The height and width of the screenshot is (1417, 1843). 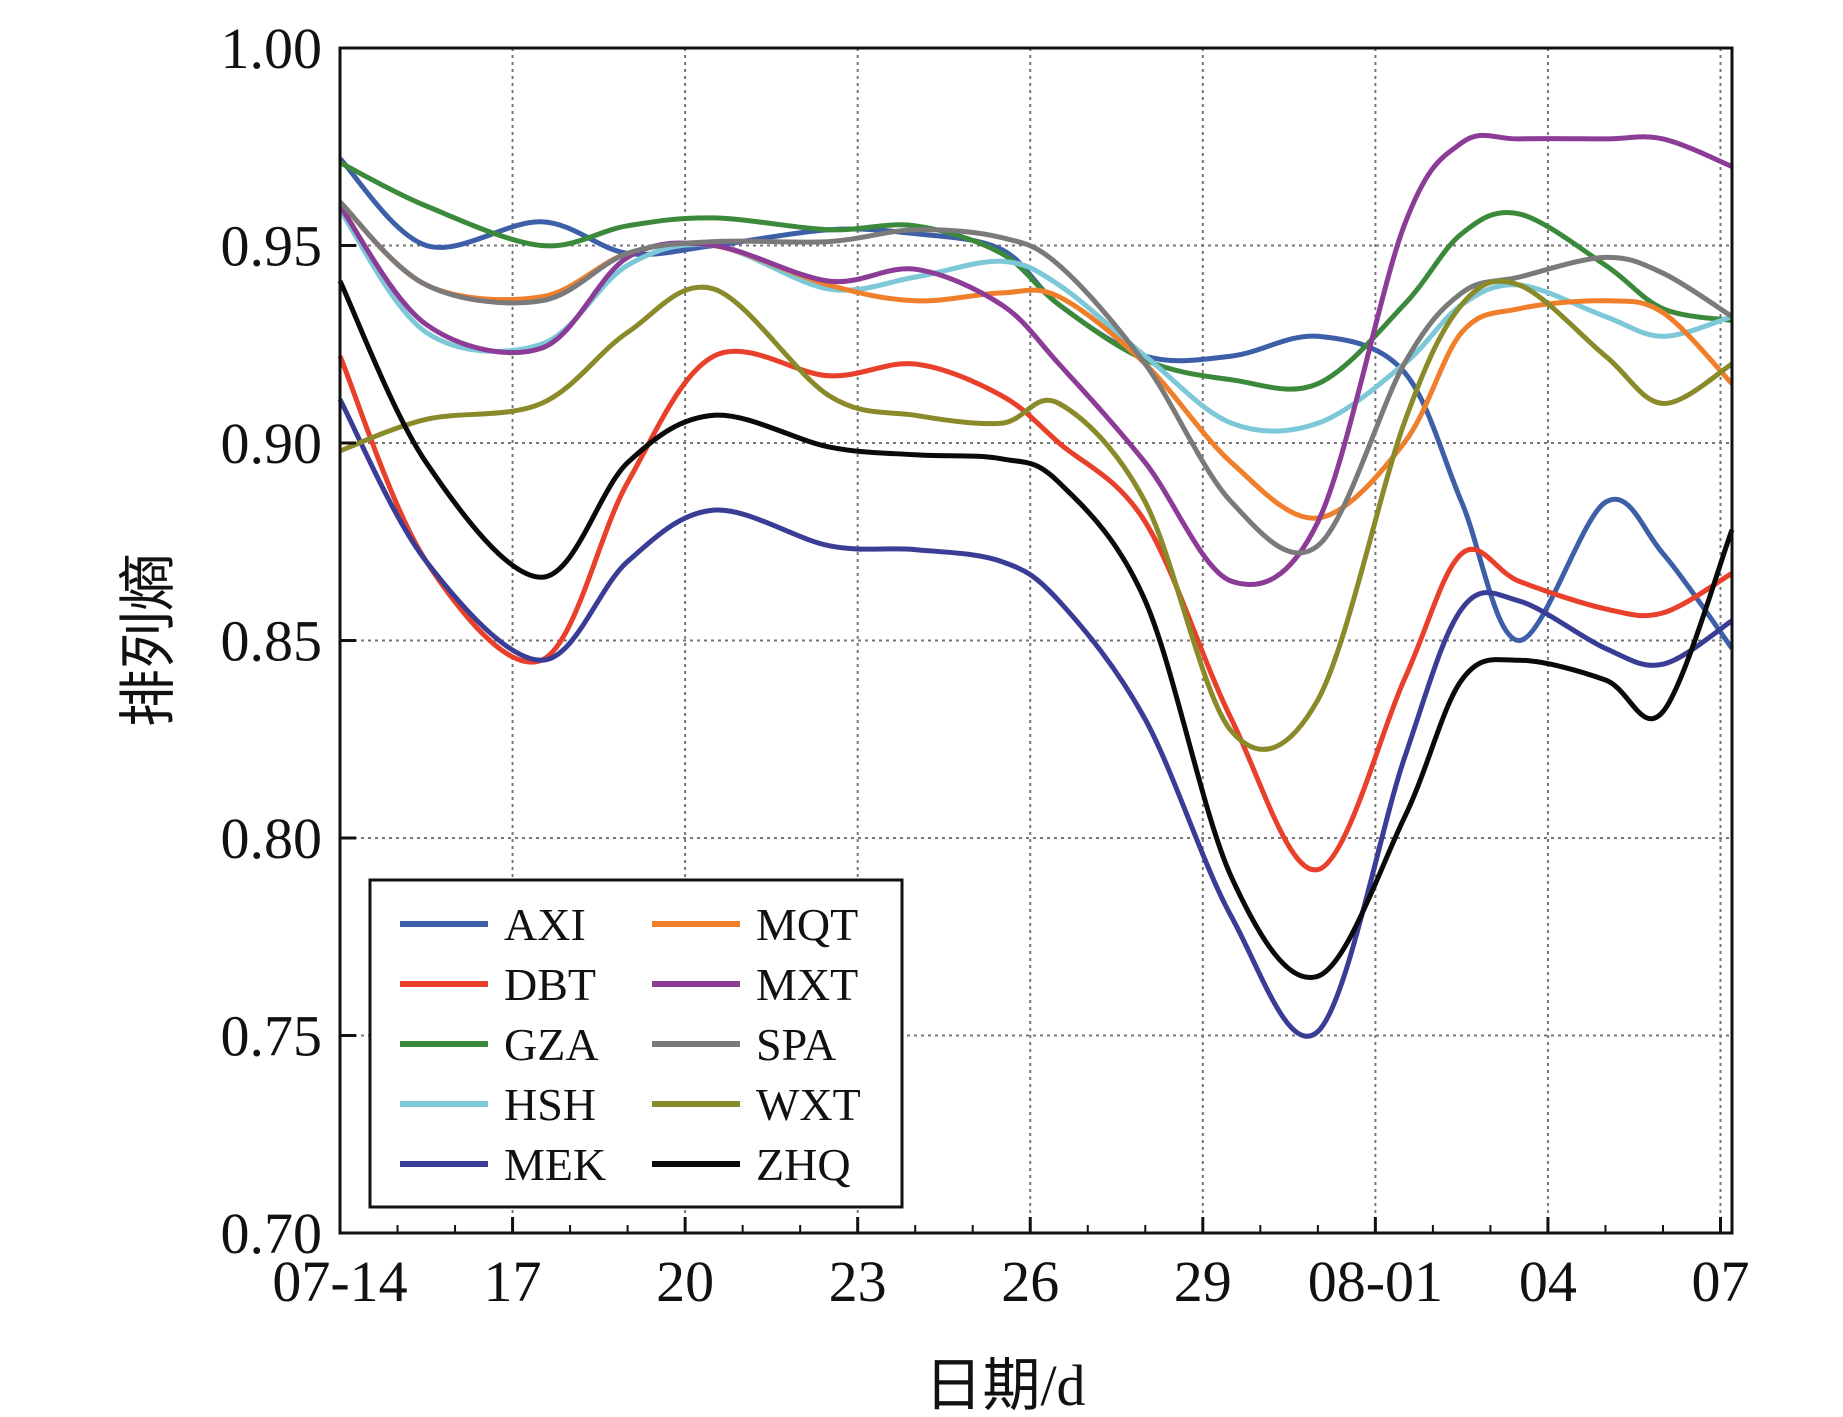 I want to click on legend-label-hsh: HSH, so click(x=550, y=1104).